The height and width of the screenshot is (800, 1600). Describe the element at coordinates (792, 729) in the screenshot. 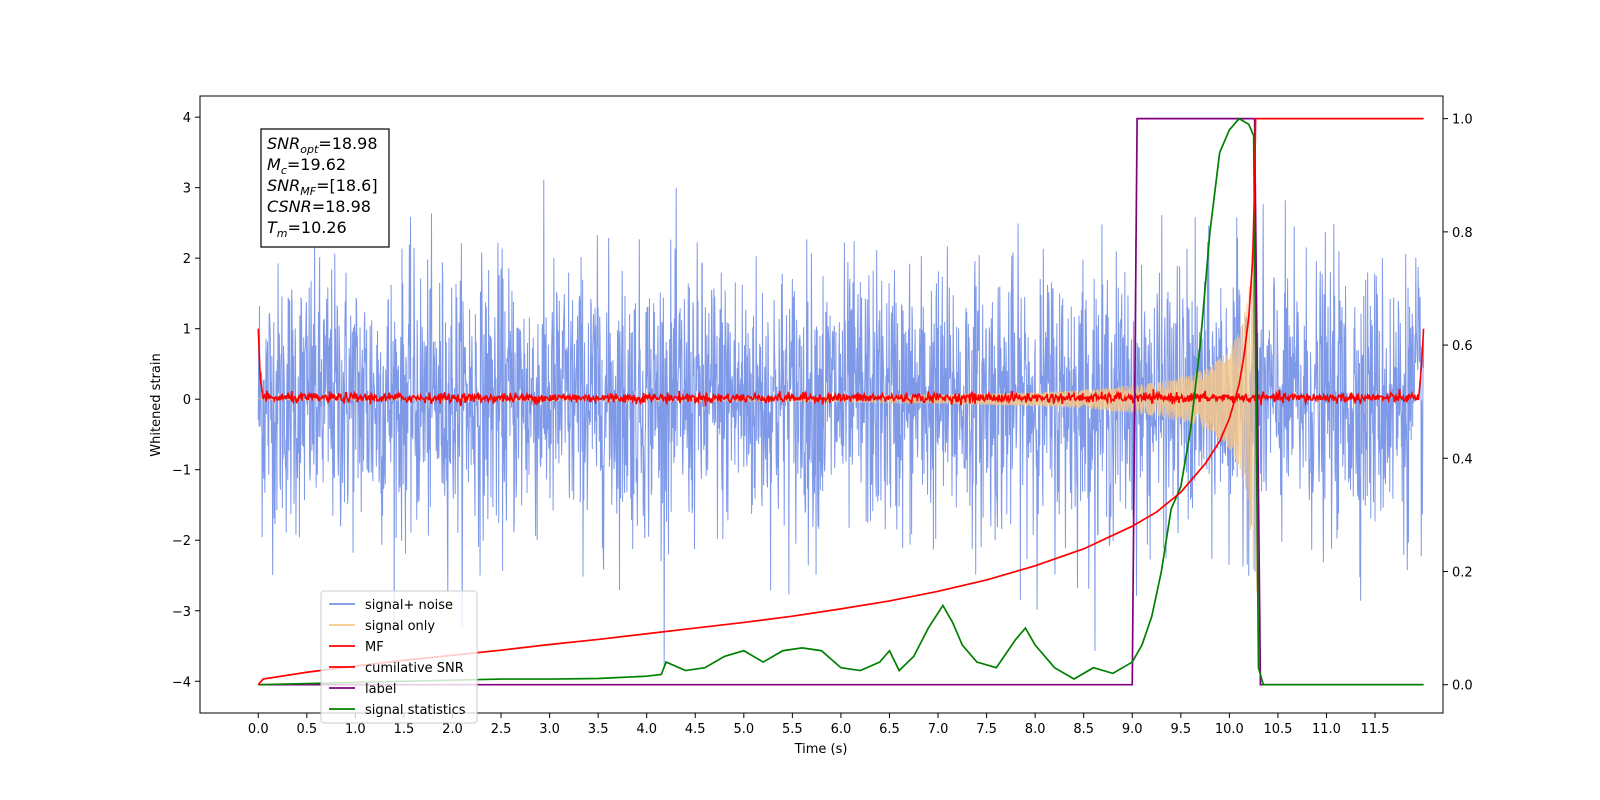

I see `x-tick-label: 5.5` at that location.